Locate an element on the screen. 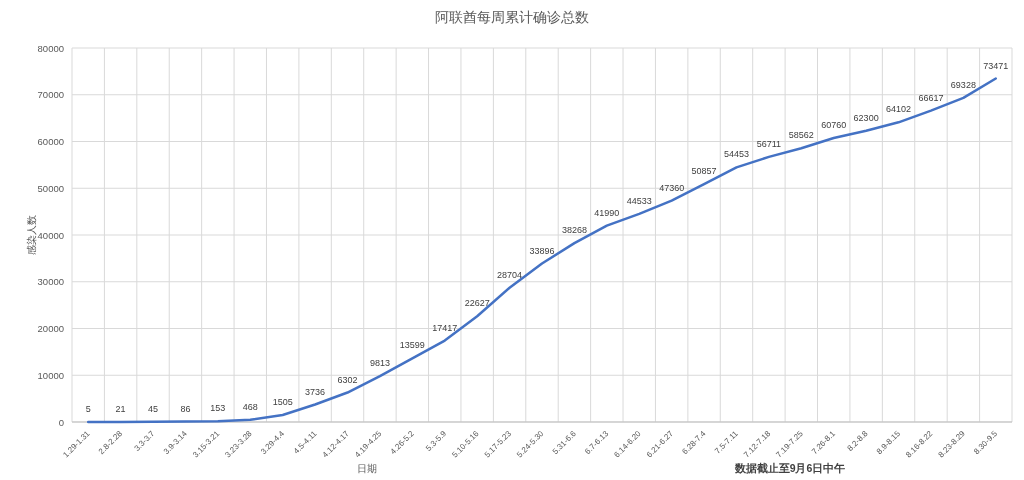 The image size is (1024, 480). data-label: 38268 is located at coordinates (574, 230).